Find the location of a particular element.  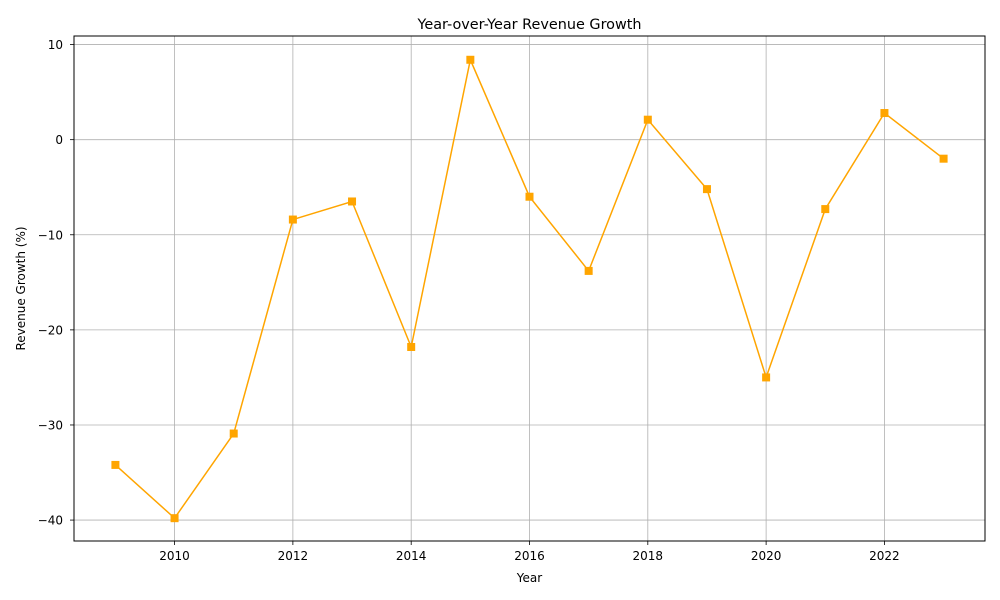

y-tick-label: 10 is located at coordinates (55, 45).